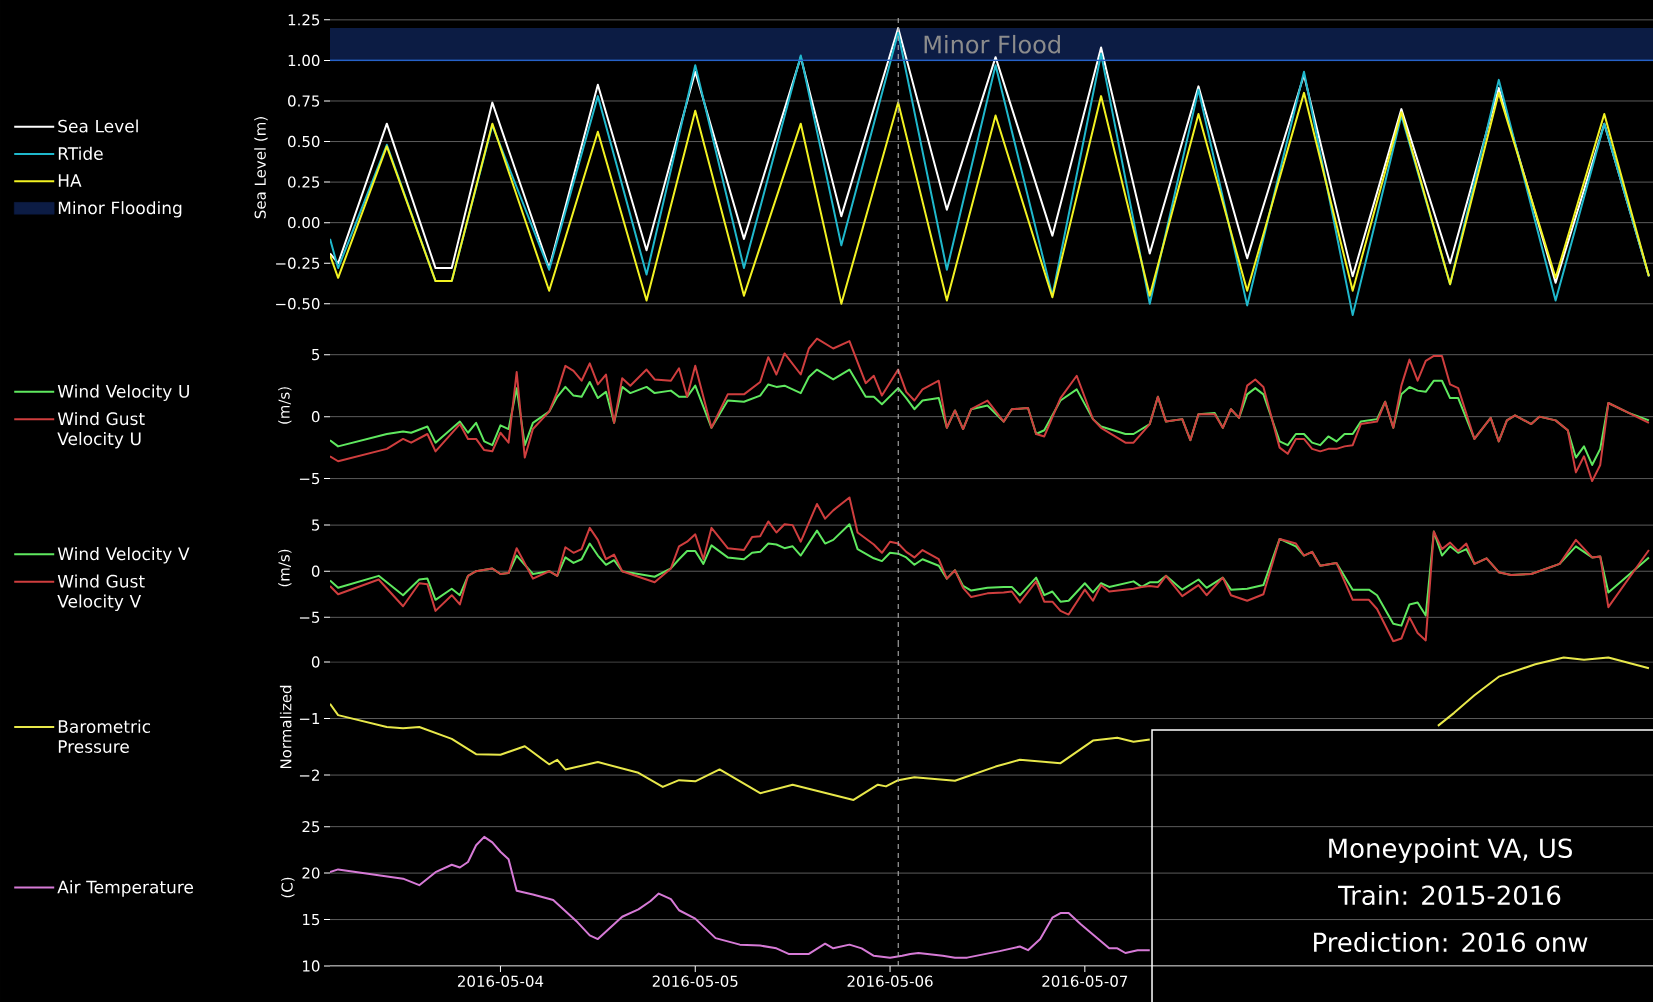 This screenshot has width=1653, height=1002. I want to click on annotation: Prediction: 2016 onw, so click(1451, 942).